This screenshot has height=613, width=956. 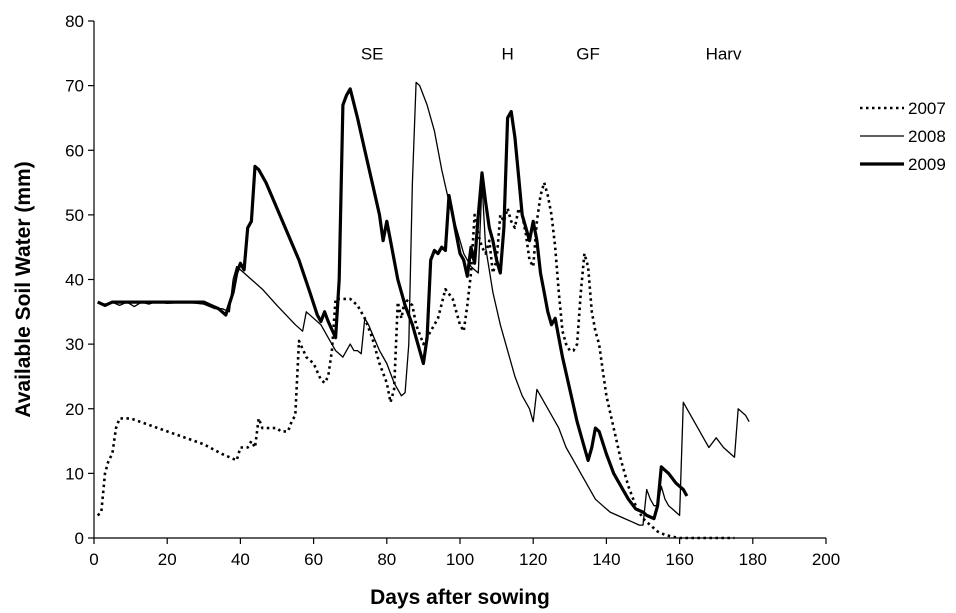 What do you see at coordinates (724, 53) in the screenshot?
I see `annotation-harv: Harv` at bounding box center [724, 53].